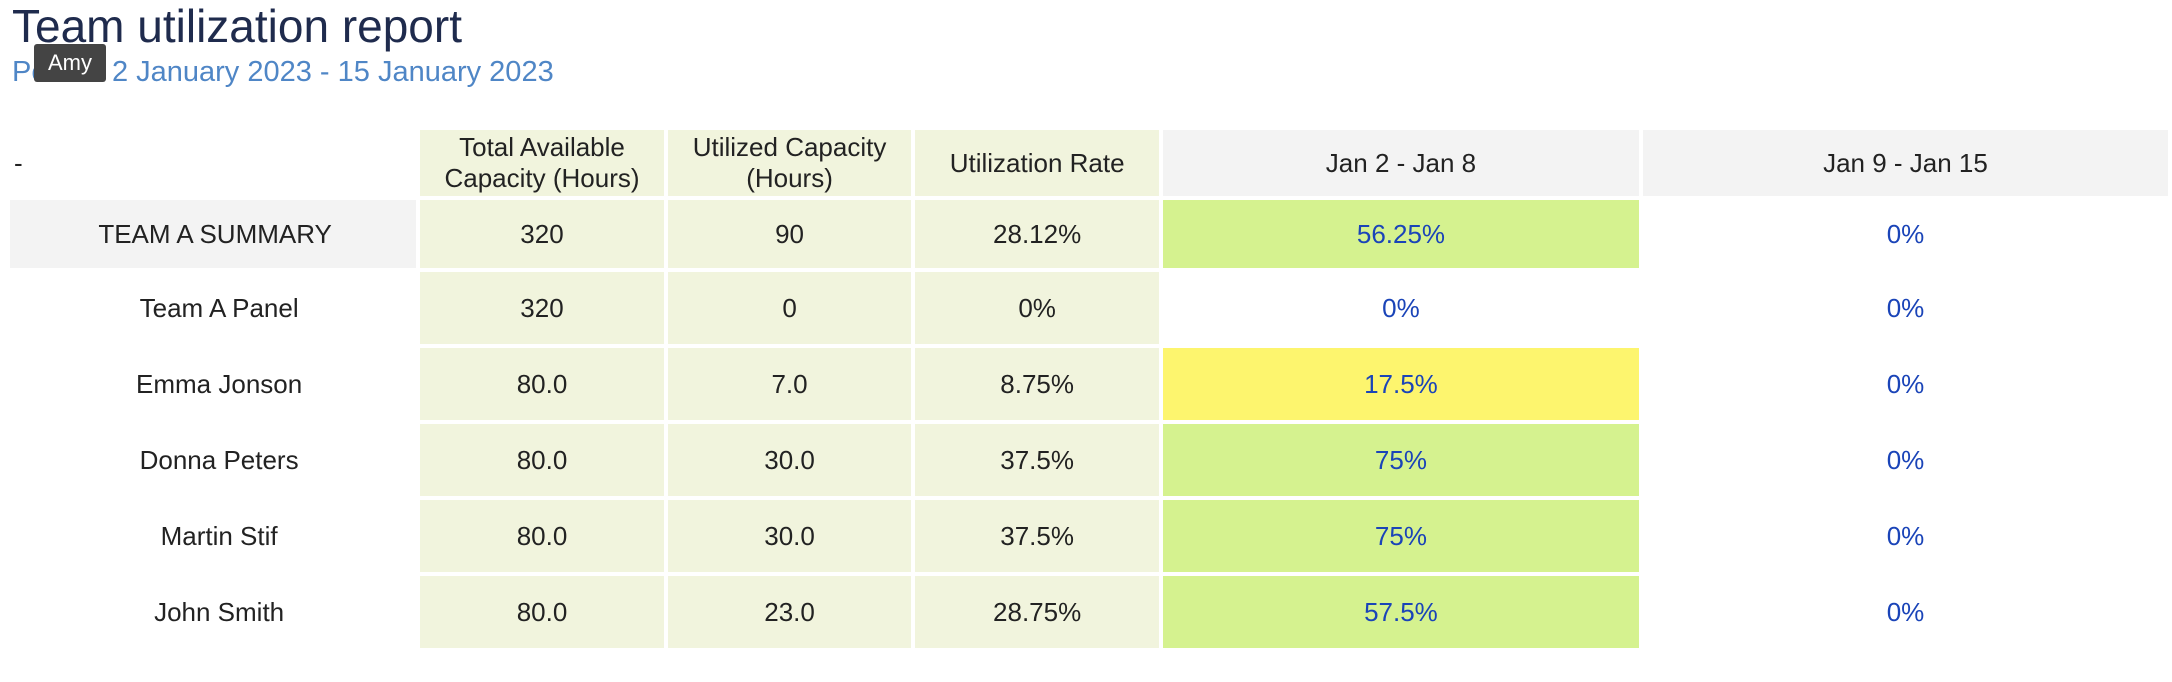 The image size is (2172, 682). I want to click on row-utilization-rate: 8.75%, so click(1037, 384).